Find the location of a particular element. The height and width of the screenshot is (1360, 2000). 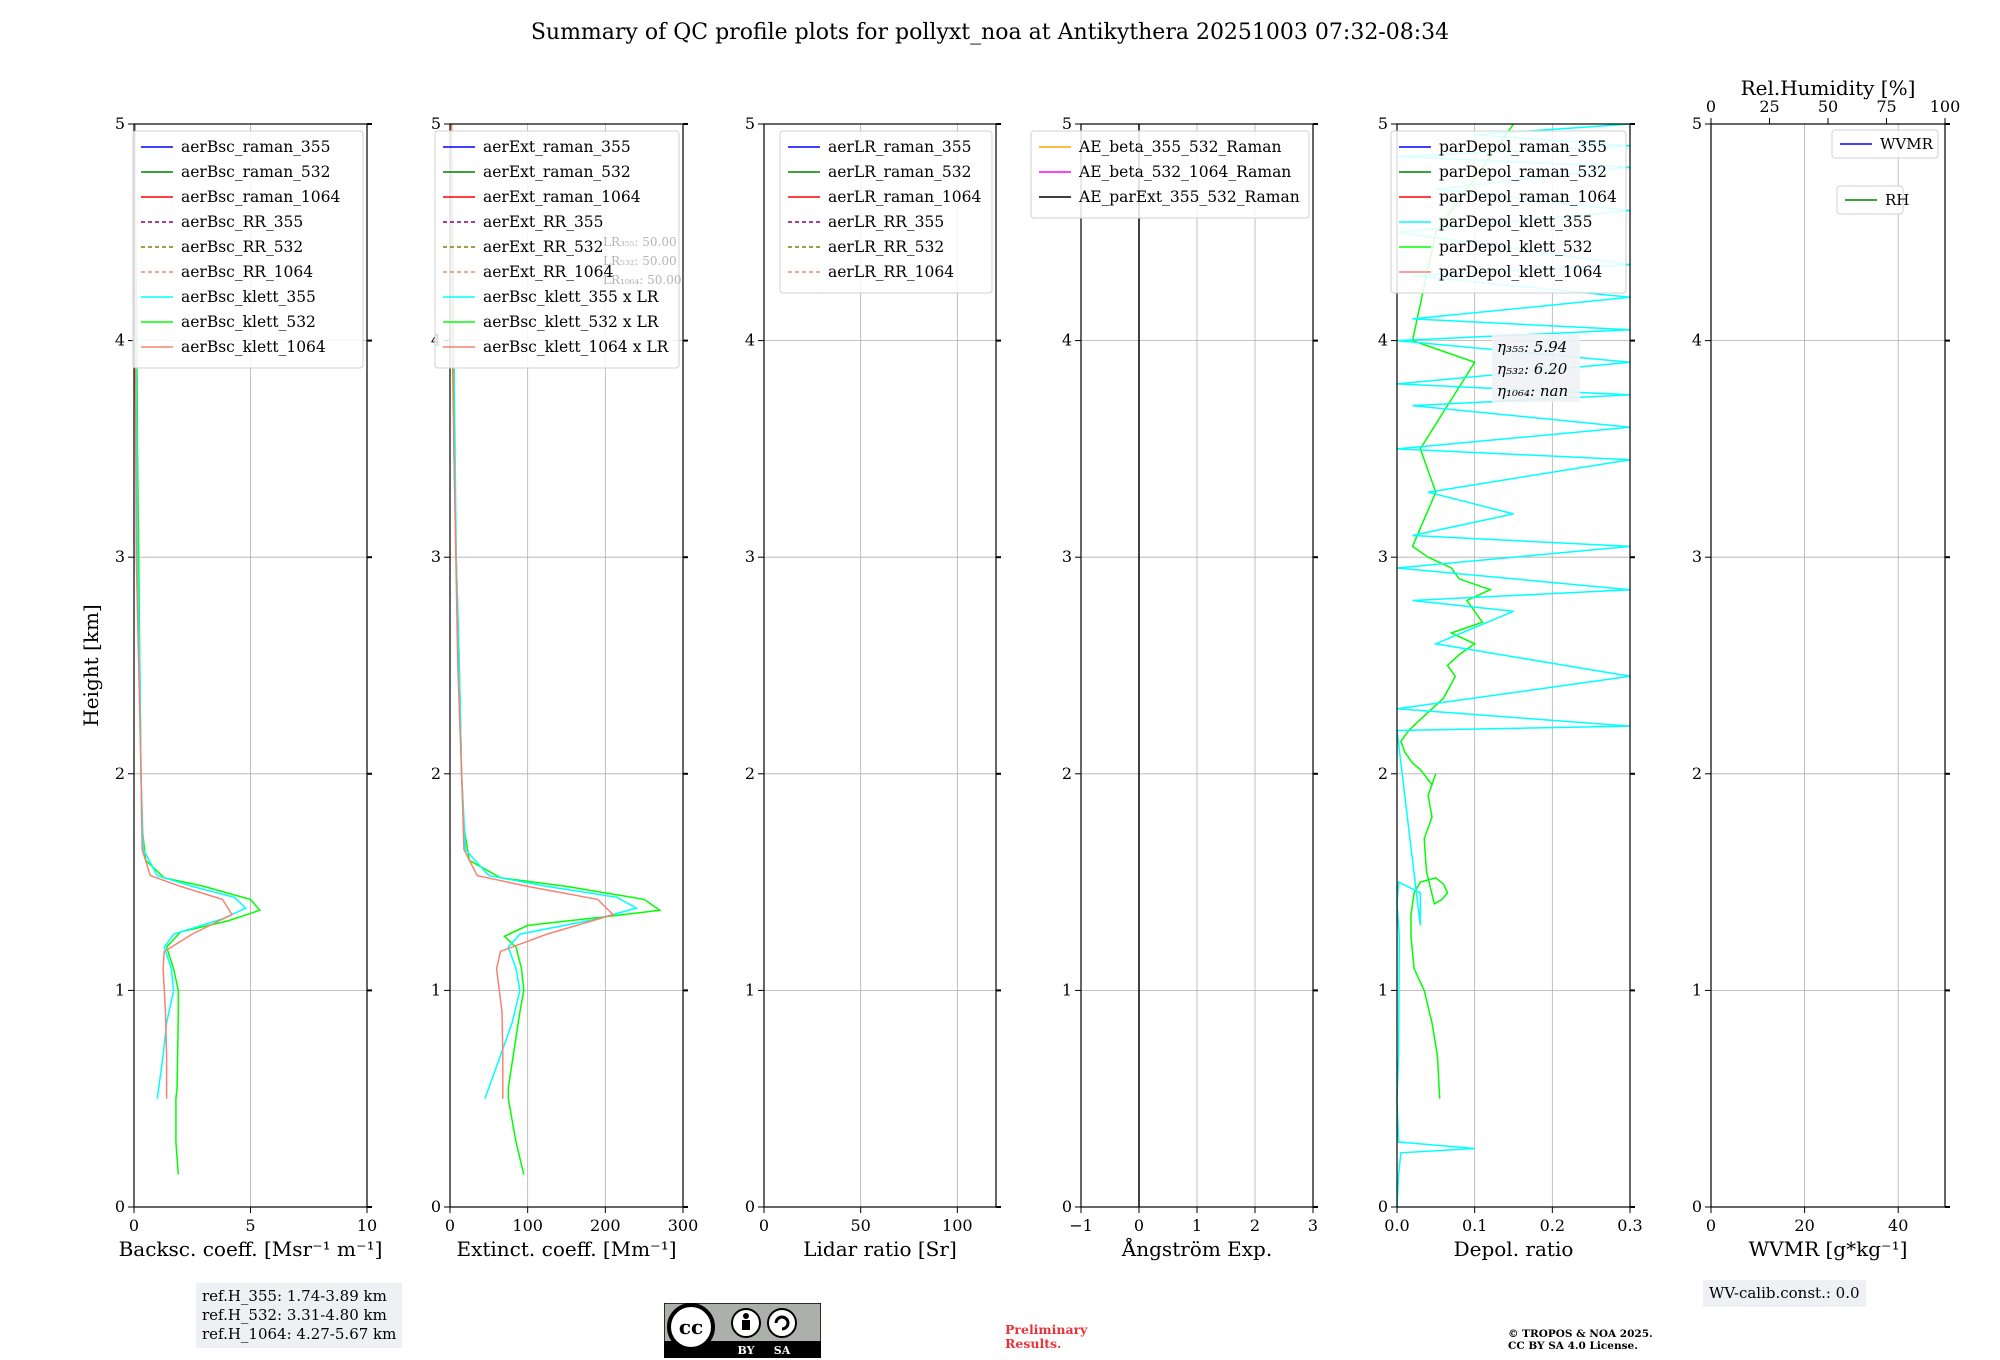

eta-label: η₃₅₅: 5.94 is located at coordinates (1532, 347).